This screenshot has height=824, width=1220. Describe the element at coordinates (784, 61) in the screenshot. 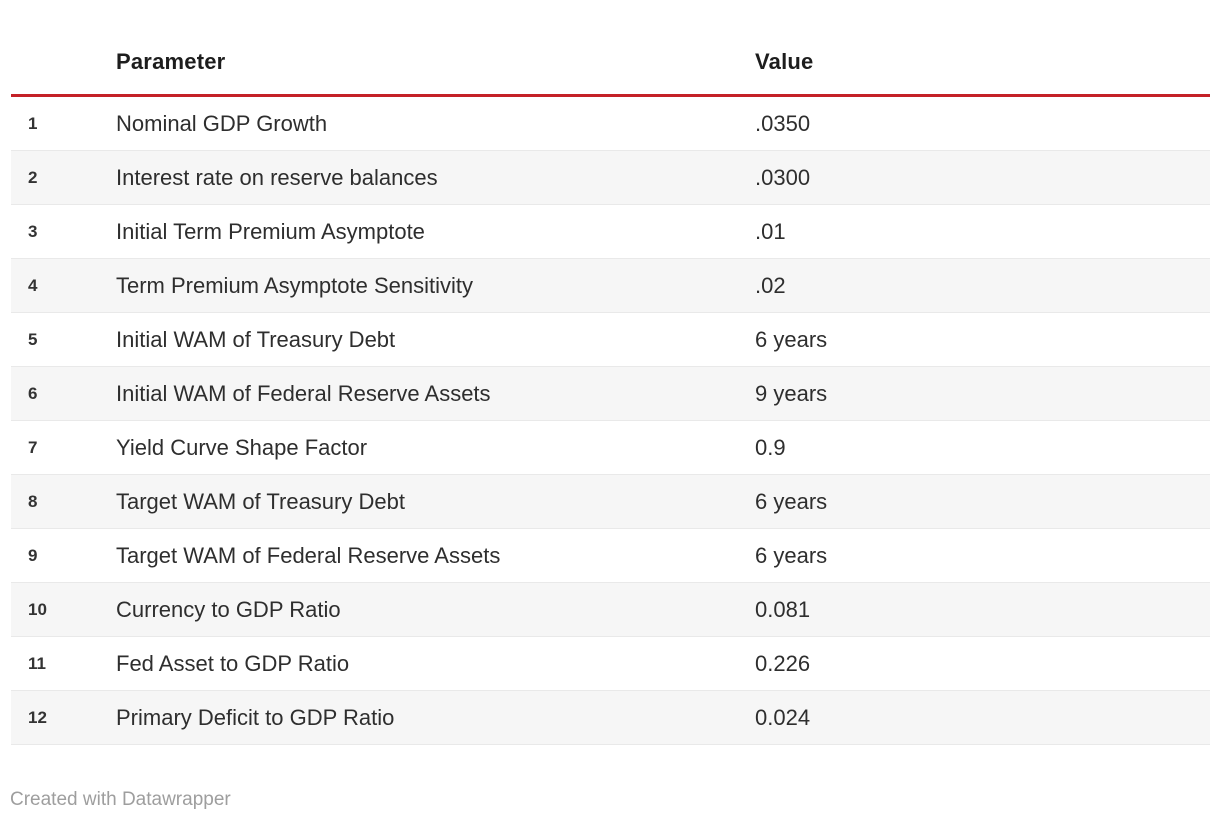

I see `column-header-value: Value` at that location.